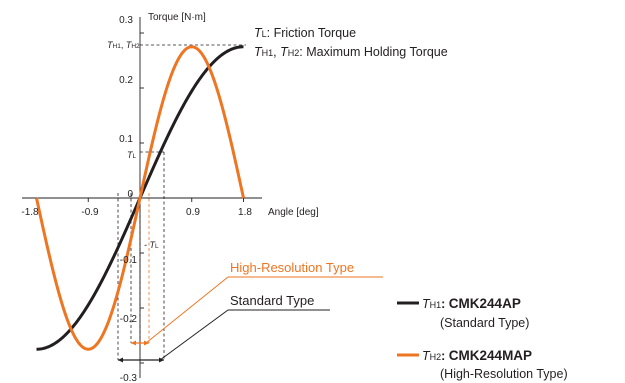 The height and width of the screenshot is (383, 625). What do you see at coordinates (293, 212) in the screenshot?
I see `x-axis-label: Angle [deg]` at bounding box center [293, 212].